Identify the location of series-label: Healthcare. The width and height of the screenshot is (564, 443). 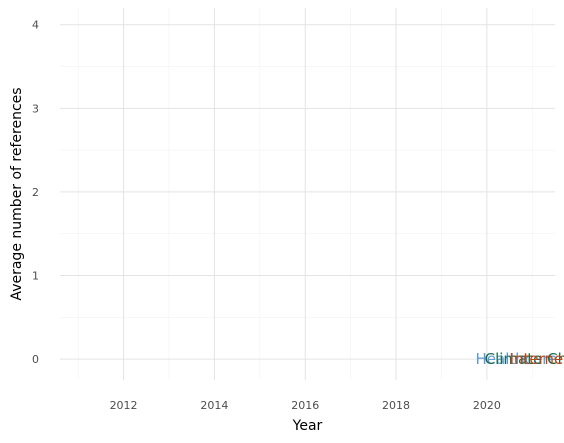
(517, 359).